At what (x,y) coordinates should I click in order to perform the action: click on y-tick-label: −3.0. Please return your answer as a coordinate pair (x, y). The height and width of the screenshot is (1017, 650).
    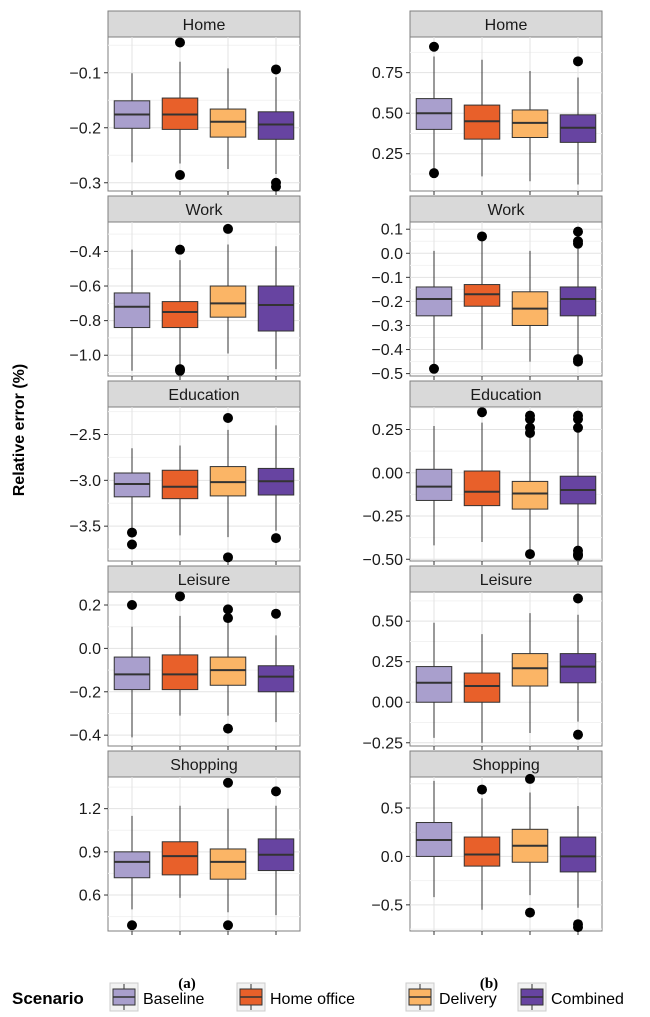
    Looking at the image, I should click on (85, 481).